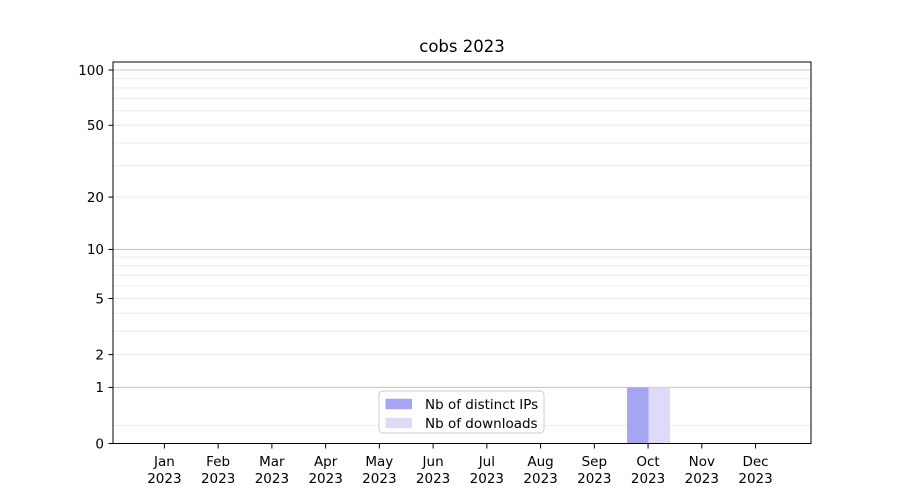 The height and width of the screenshot is (500, 900). Describe the element at coordinates (540, 462) in the screenshot. I see `x-tick-label-month: Aug` at that location.